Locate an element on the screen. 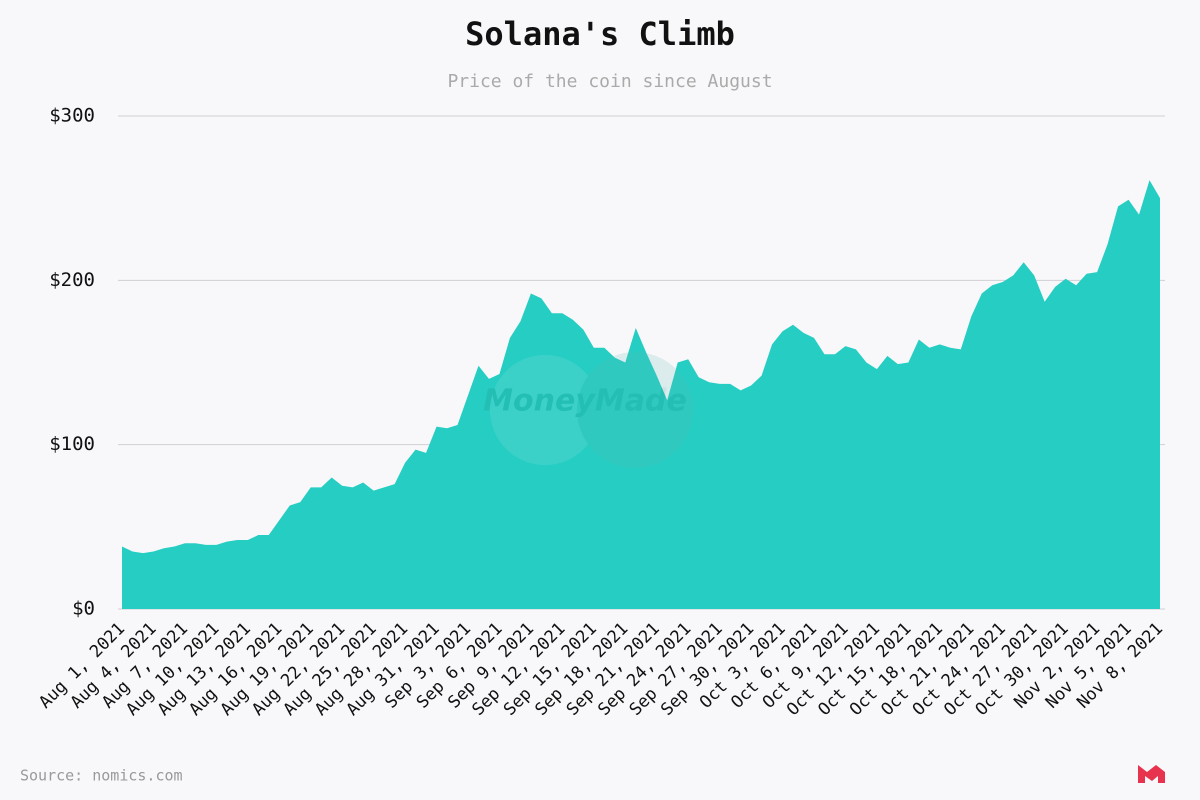  y-tick-label: $0 is located at coordinates (83, 609).